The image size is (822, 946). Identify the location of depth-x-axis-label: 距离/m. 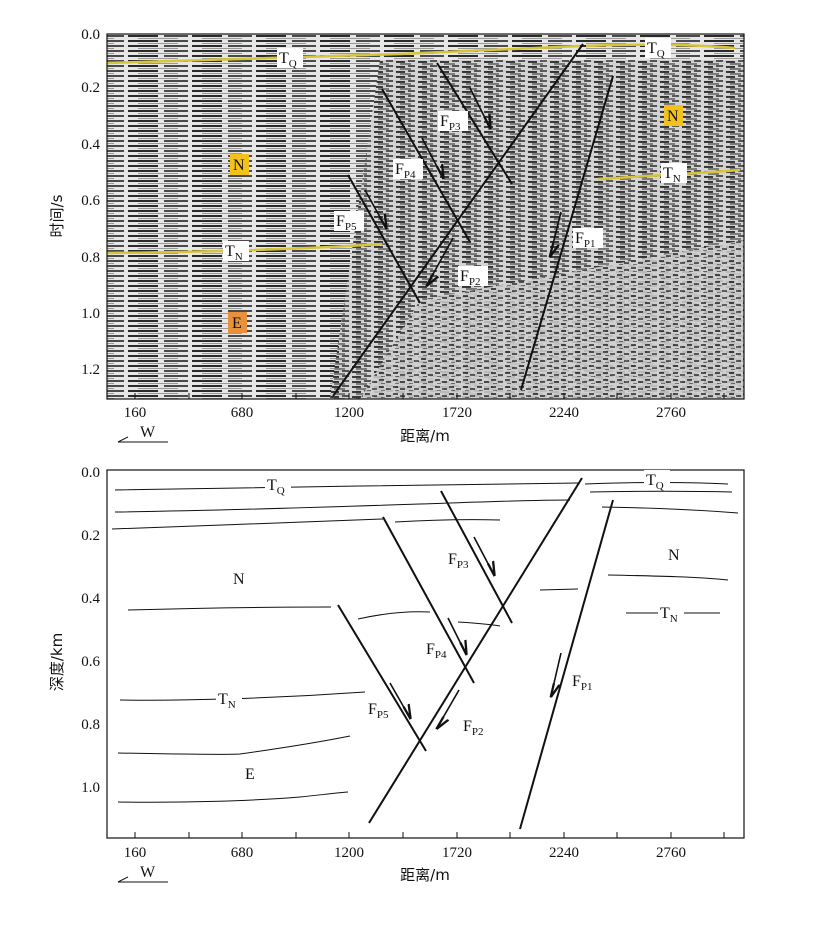
(425, 875).